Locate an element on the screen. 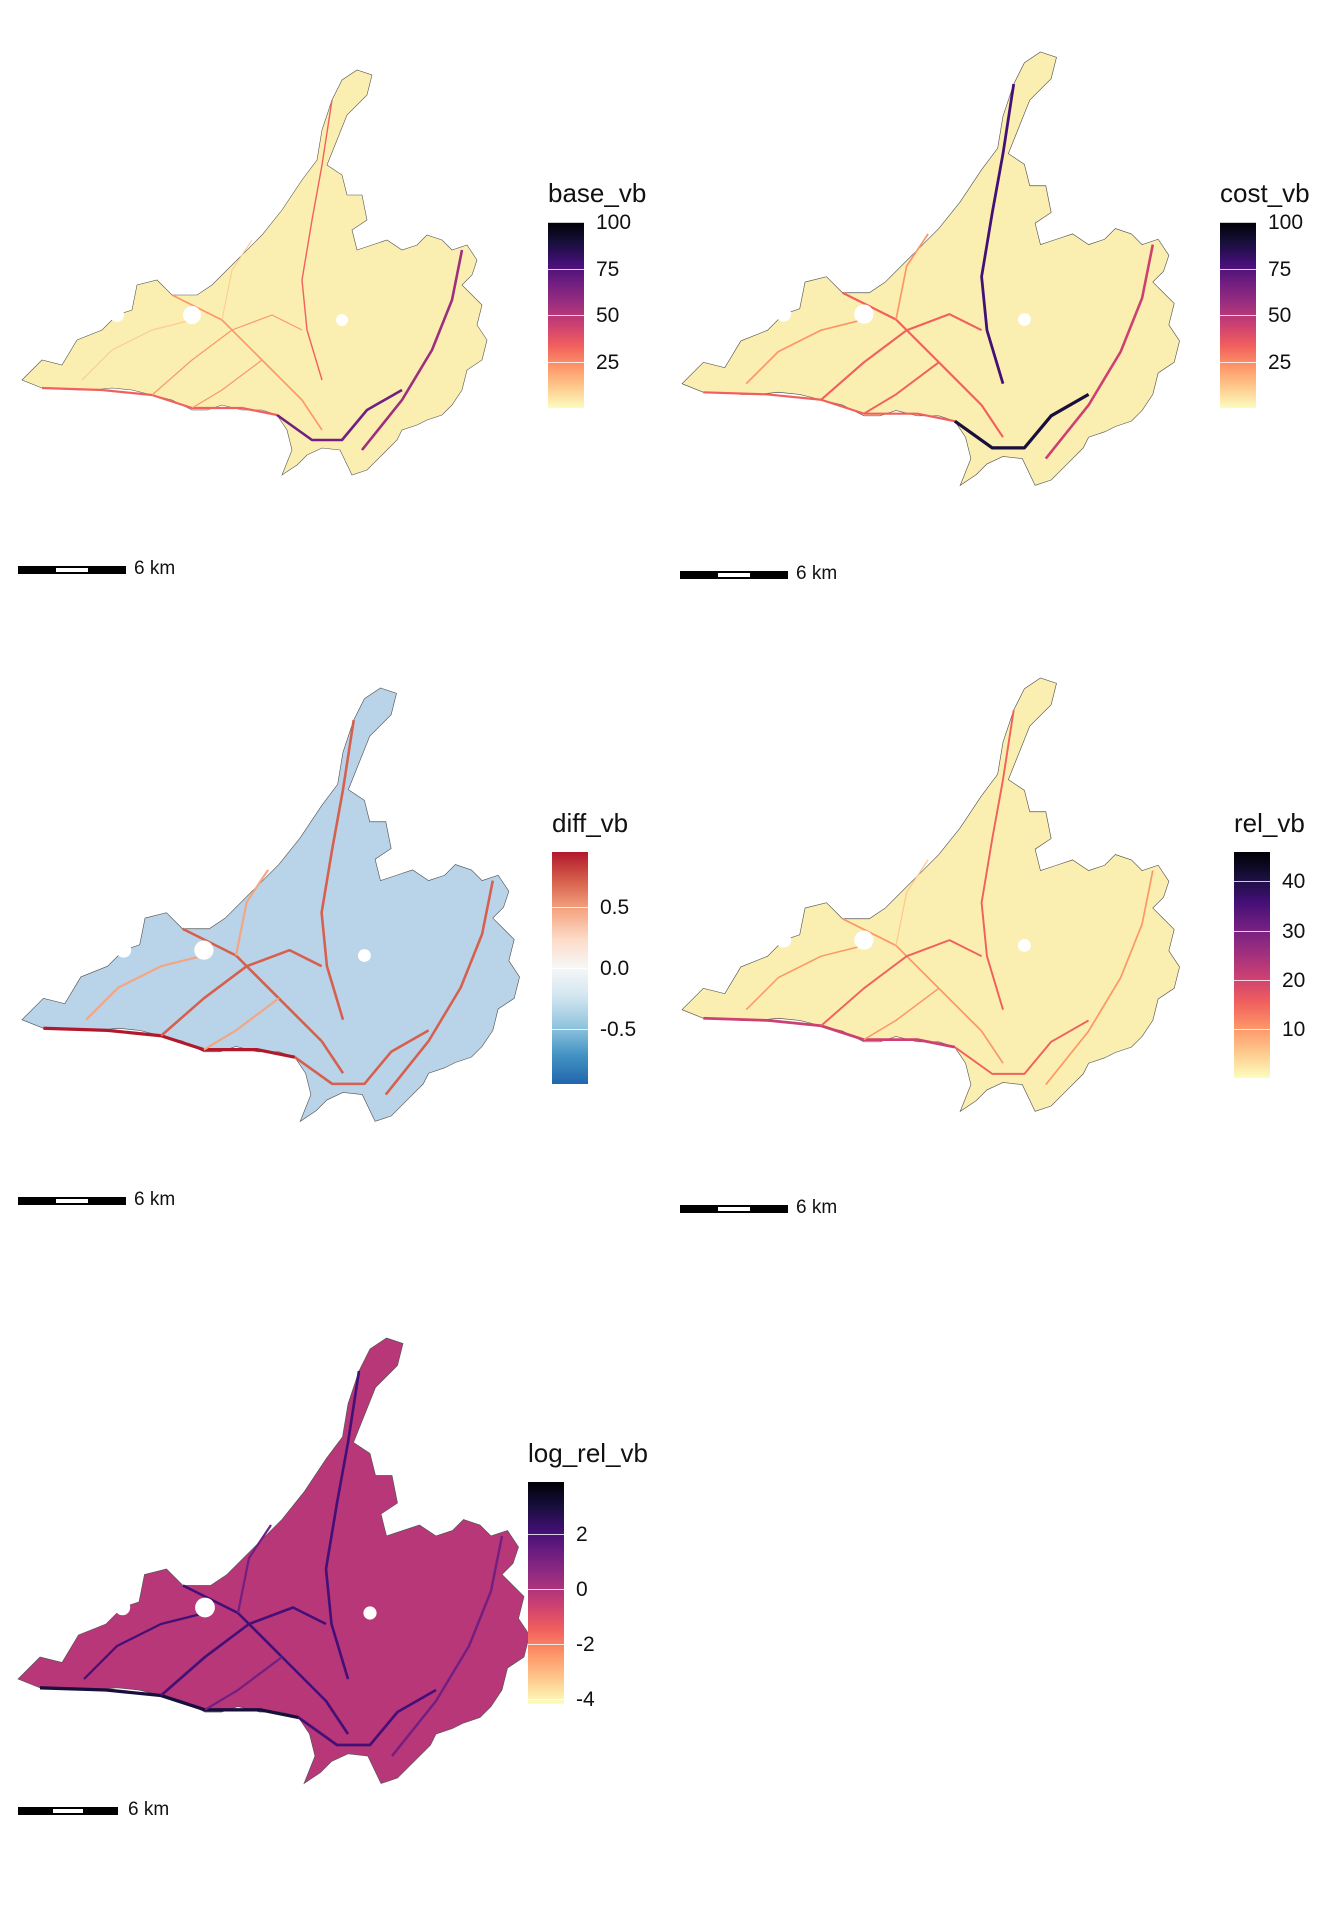  legend-title: cost_vb is located at coordinates (1265, 193).